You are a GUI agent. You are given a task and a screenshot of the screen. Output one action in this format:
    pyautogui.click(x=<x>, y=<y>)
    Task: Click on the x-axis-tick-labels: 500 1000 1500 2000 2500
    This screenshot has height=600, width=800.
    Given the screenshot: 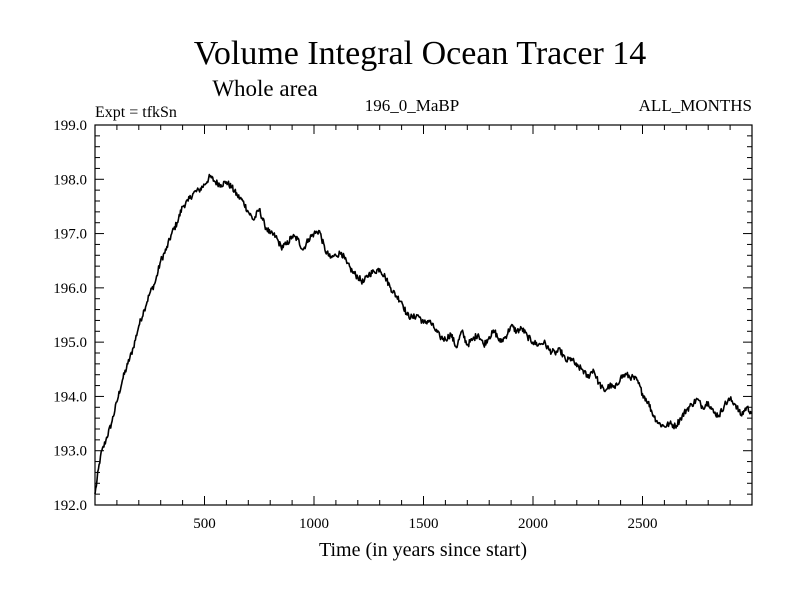 What is the action you would take?
    pyautogui.click(x=425, y=524)
    